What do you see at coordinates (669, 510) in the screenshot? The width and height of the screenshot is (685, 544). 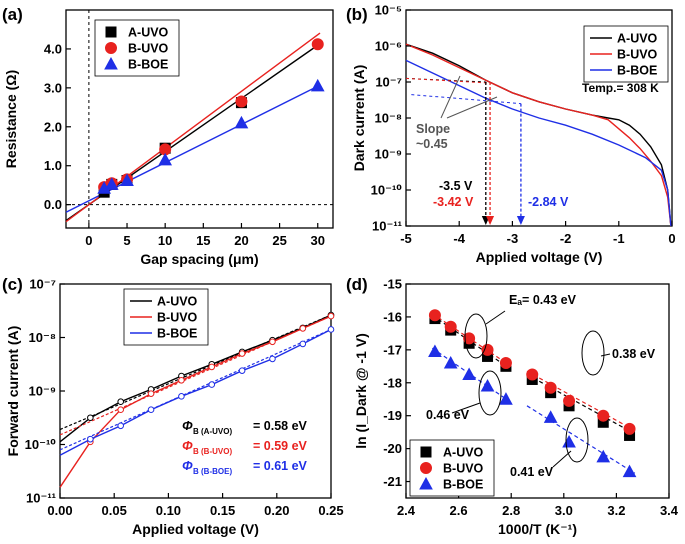 I see `d-x-tick-label: 3.4` at bounding box center [669, 510].